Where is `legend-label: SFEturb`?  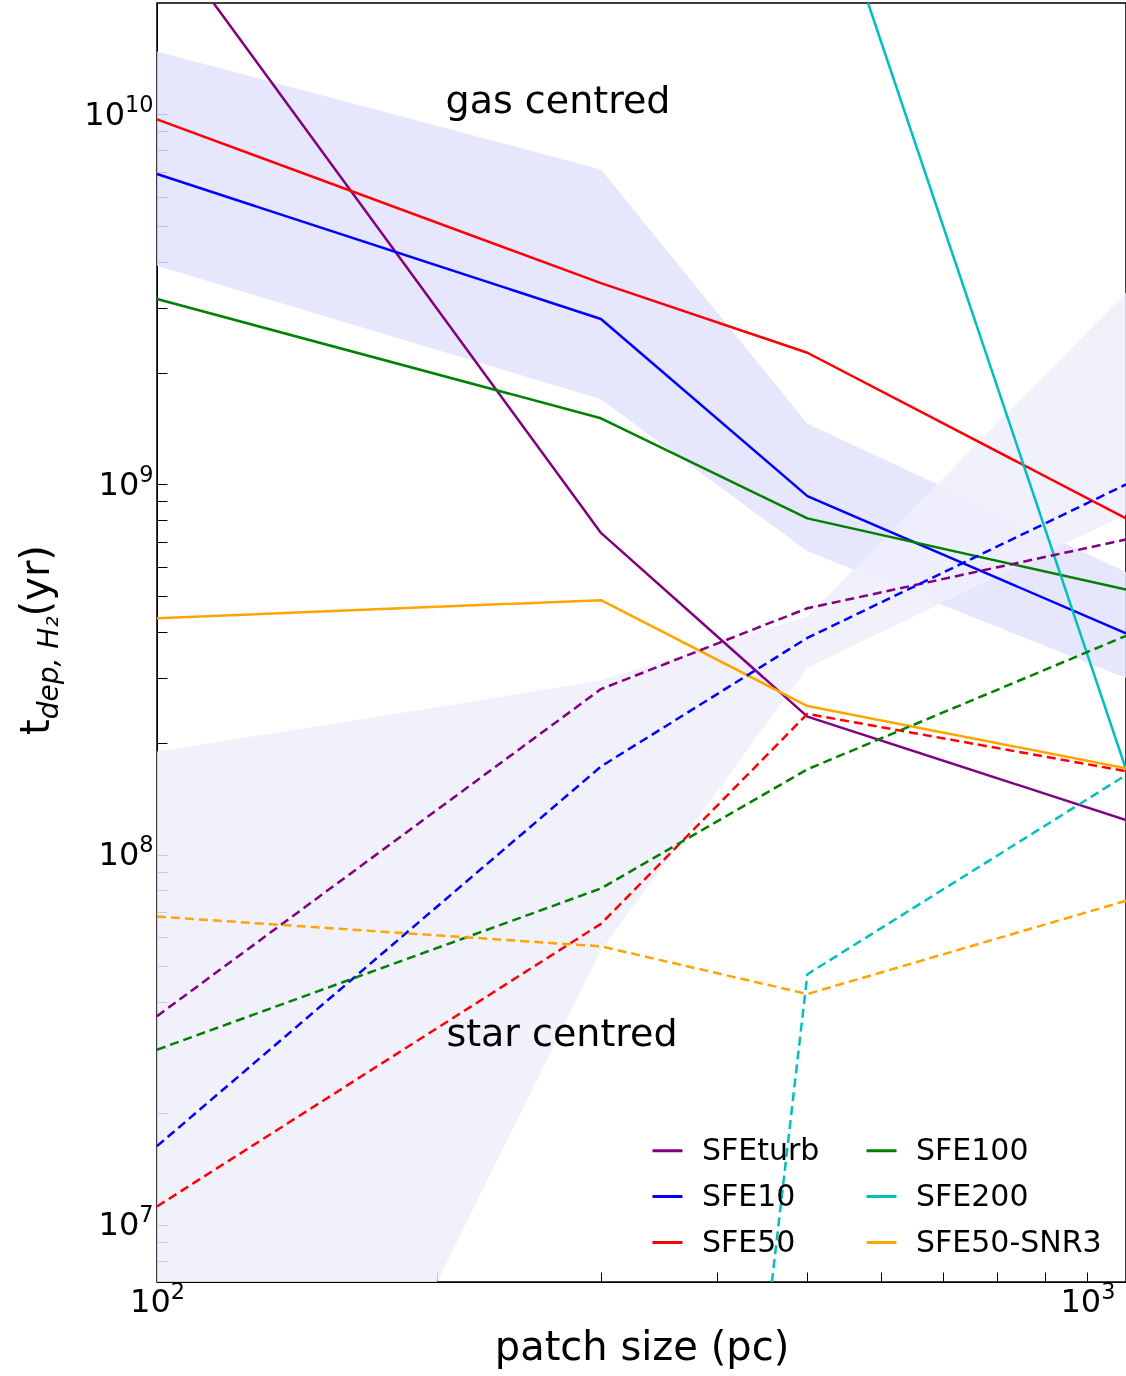 legend-label: SFEturb is located at coordinates (761, 1149).